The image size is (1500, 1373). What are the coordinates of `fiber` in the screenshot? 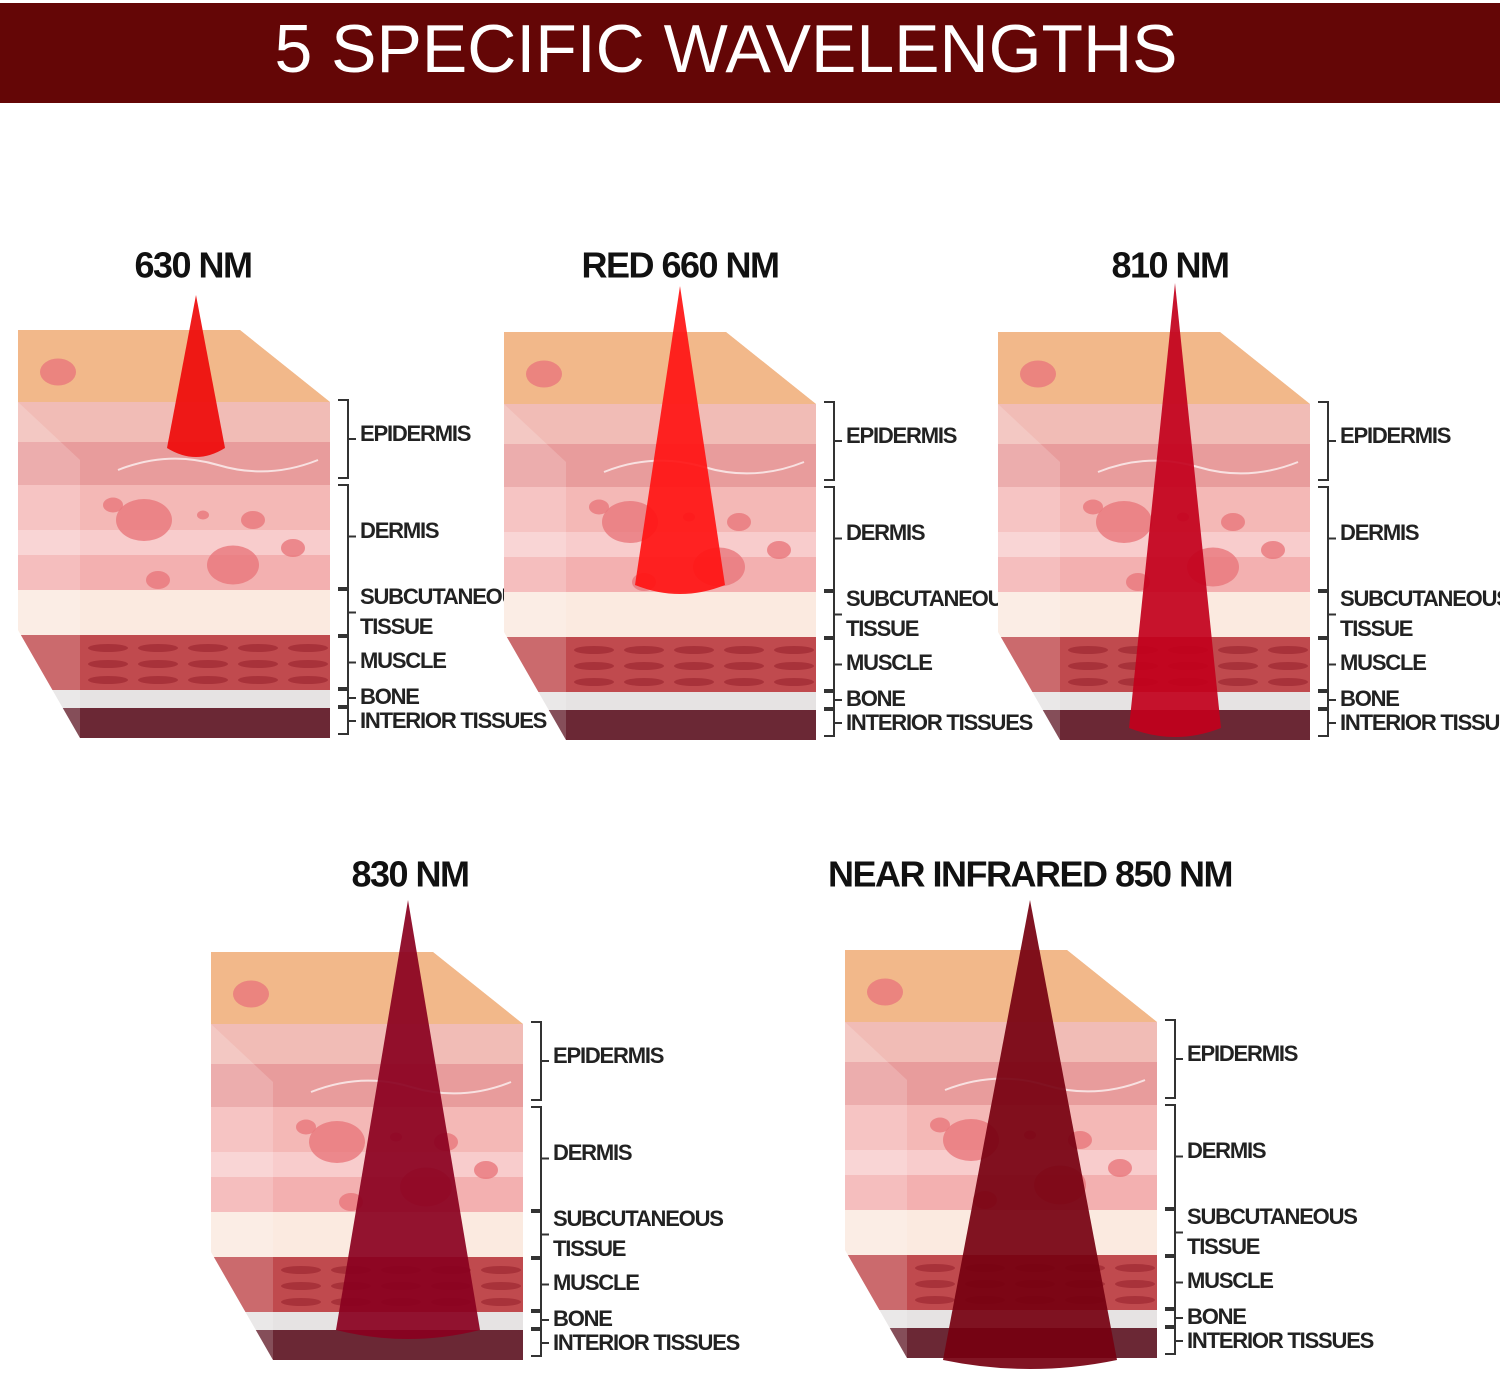 It's located at (1198, 467).